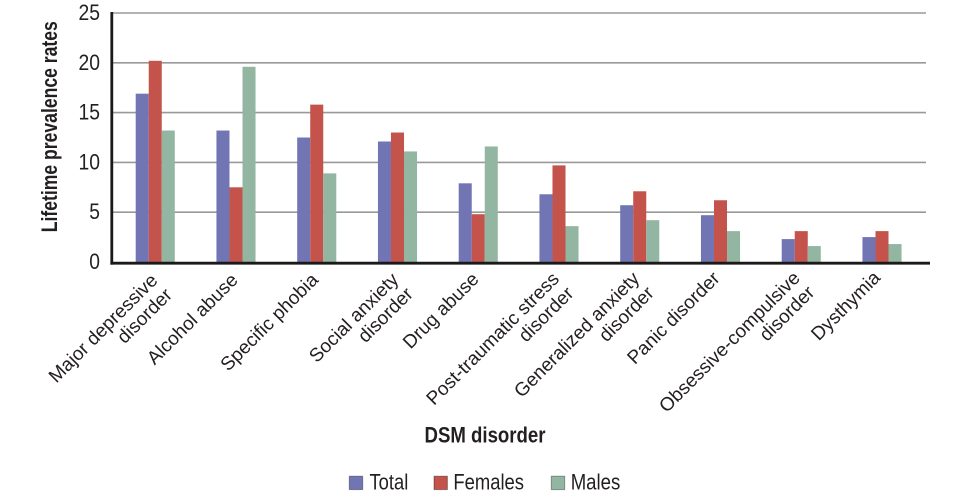 The height and width of the screenshot is (495, 975). Describe the element at coordinates (49, 126) in the screenshot. I see `svg-text: Lifetime prevalence rates` at that location.